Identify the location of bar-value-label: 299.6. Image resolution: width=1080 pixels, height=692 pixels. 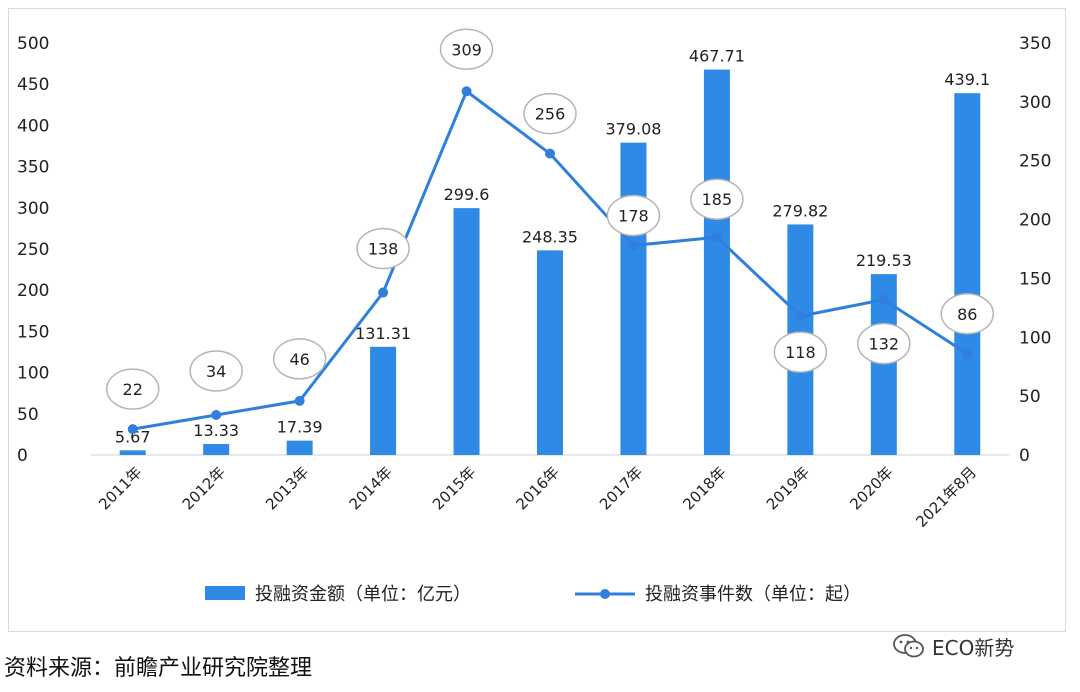
(467, 194).